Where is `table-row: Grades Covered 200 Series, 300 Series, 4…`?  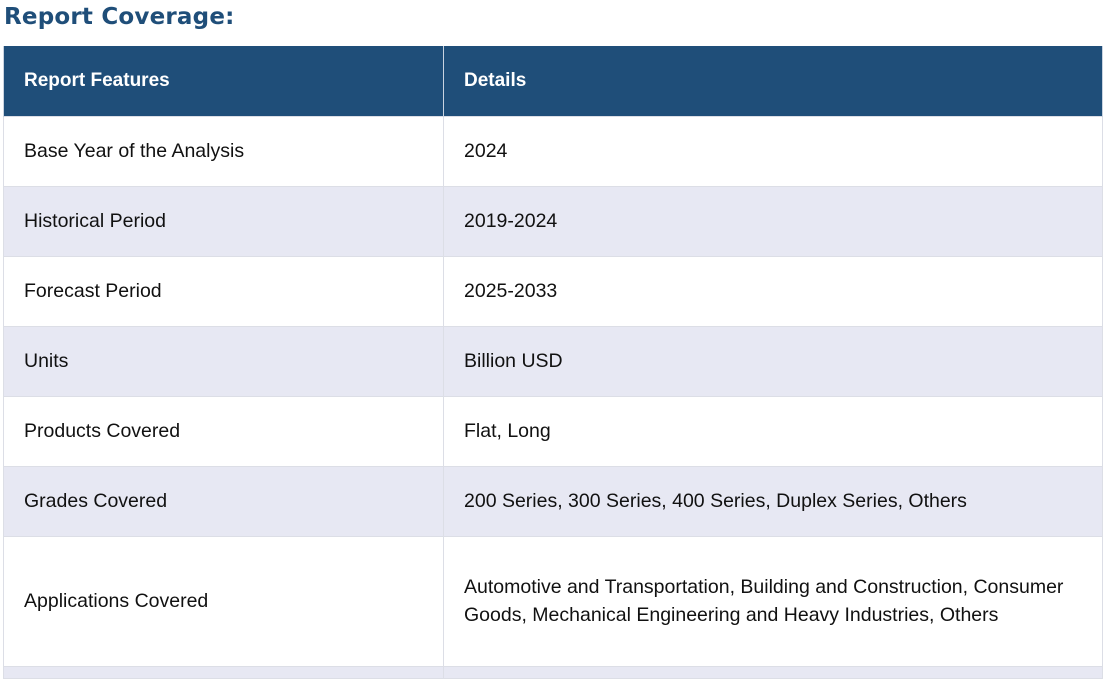 table-row: Grades Covered 200 Series, 300 Series, 4… is located at coordinates (553, 501).